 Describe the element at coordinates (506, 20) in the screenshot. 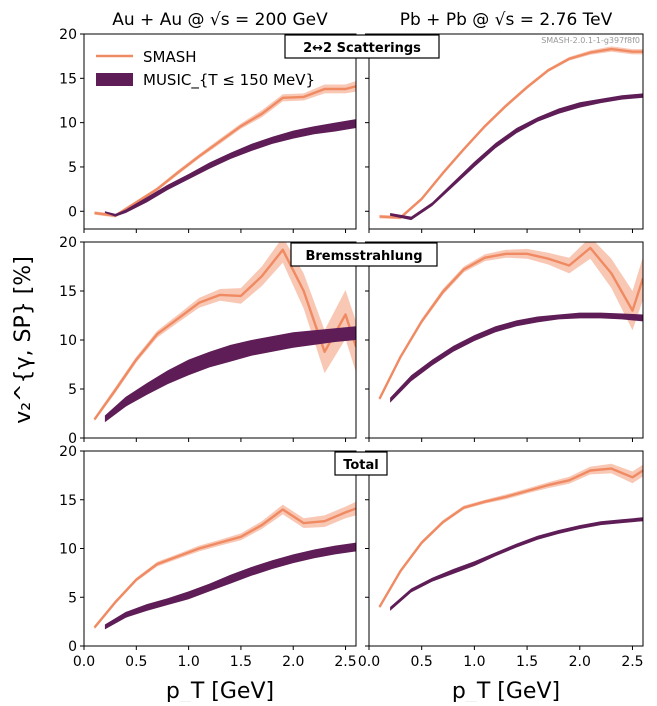

I see `column-title-pb: Pb + Pb @ √s = 2.76 TeV` at that location.